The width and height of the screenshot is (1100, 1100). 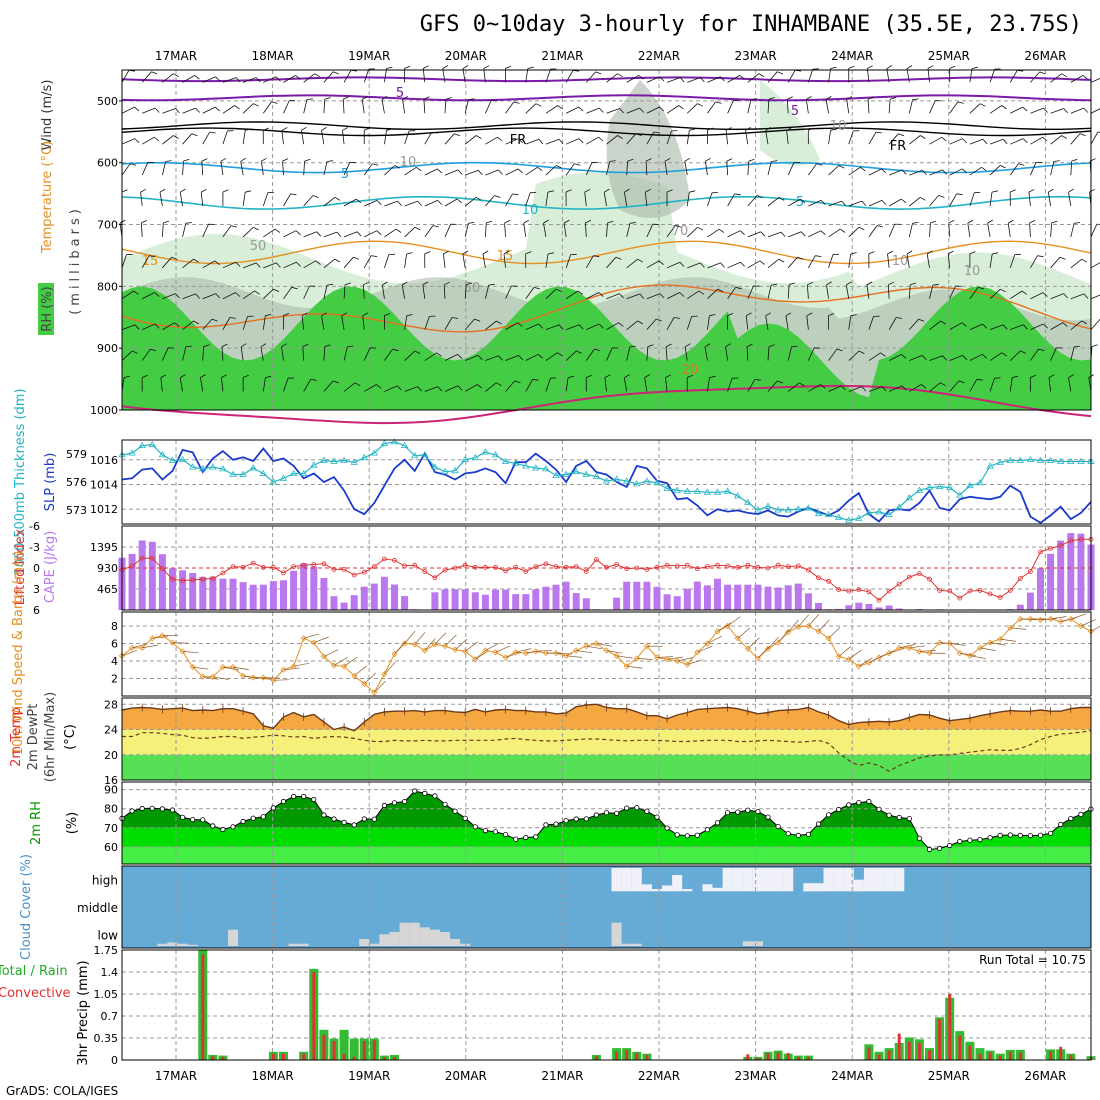 I want to click on contour-label: 10, so click(x=408, y=162).